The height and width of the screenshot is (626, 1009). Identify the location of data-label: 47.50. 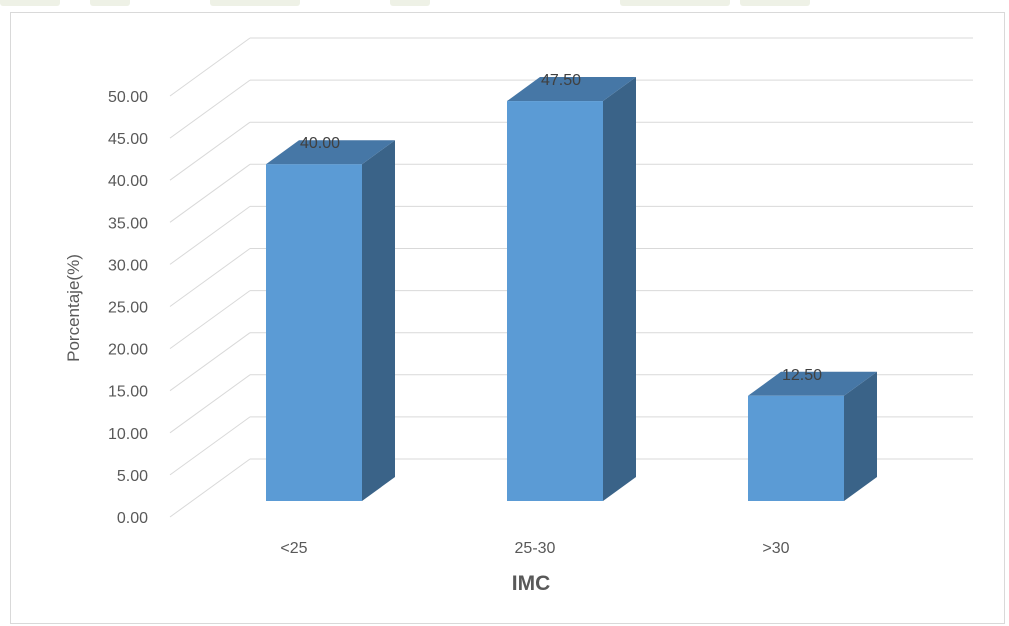
(561, 80).